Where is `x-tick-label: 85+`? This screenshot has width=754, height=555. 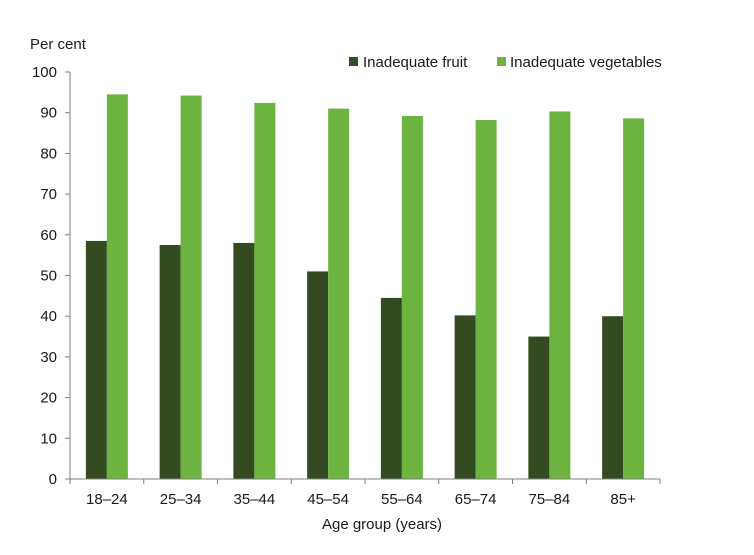
x-tick-label: 85+ is located at coordinates (623, 499).